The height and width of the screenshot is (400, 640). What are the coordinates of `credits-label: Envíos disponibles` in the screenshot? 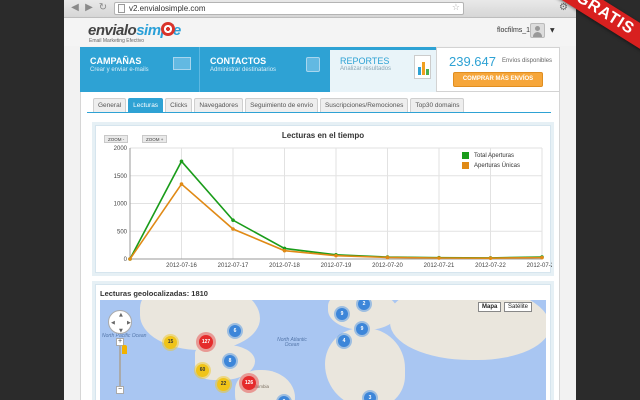 It's located at (527, 61).